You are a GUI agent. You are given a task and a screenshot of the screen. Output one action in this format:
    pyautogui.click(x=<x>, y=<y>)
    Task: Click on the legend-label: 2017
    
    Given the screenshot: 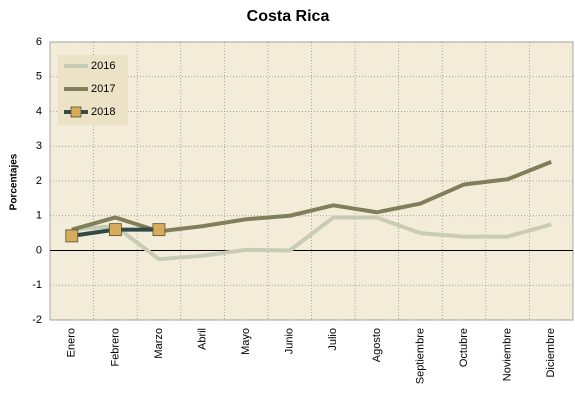 What is the action you would take?
    pyautogui.click(x=103, y=89)
    